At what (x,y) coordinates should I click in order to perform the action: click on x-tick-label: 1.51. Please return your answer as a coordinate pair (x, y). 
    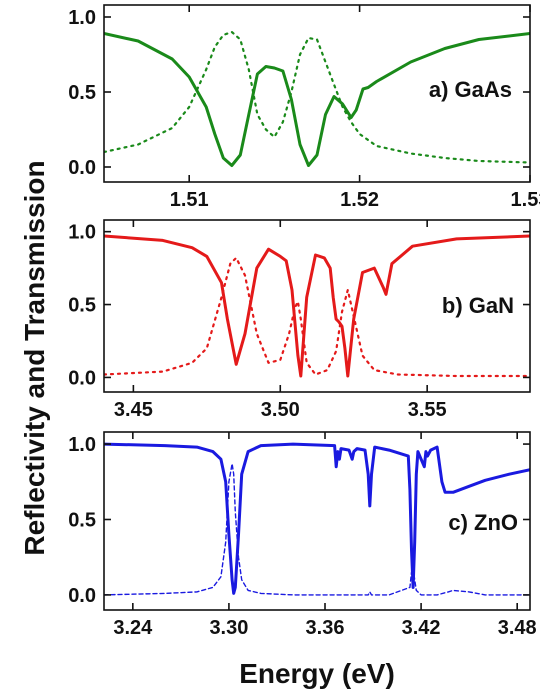
    Looking at the image, I should click on (189, 200).